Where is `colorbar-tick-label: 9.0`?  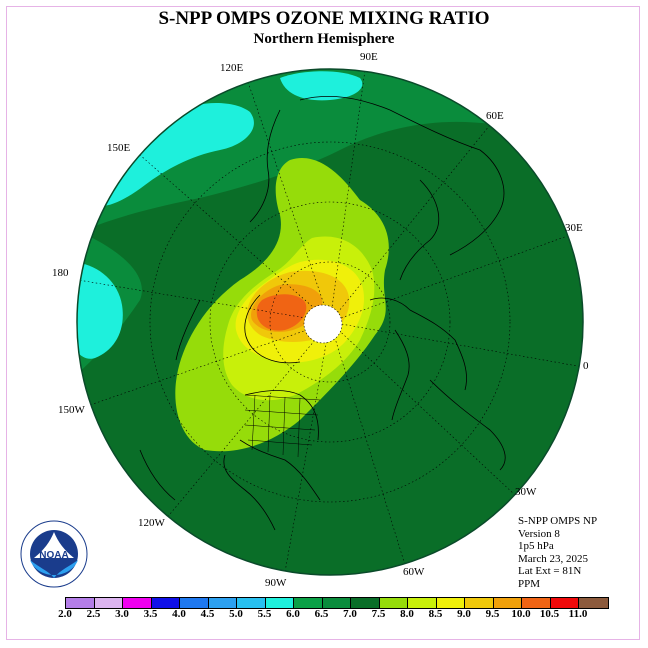 colorbar-tick-label: 9.0 is located at coordinates (464, 614).